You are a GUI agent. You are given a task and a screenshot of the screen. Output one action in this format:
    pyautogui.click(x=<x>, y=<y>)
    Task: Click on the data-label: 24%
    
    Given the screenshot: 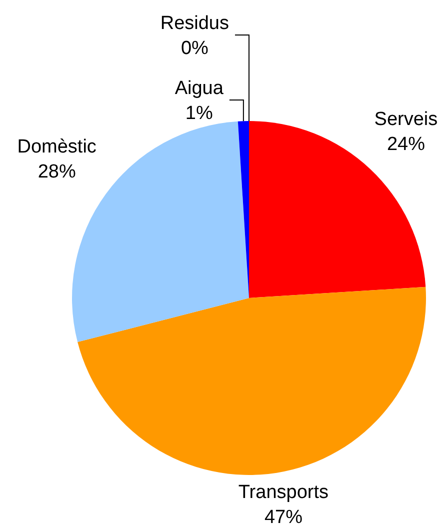 What is the action you would take?
    pyautogui.click(x=406, y=144)
    